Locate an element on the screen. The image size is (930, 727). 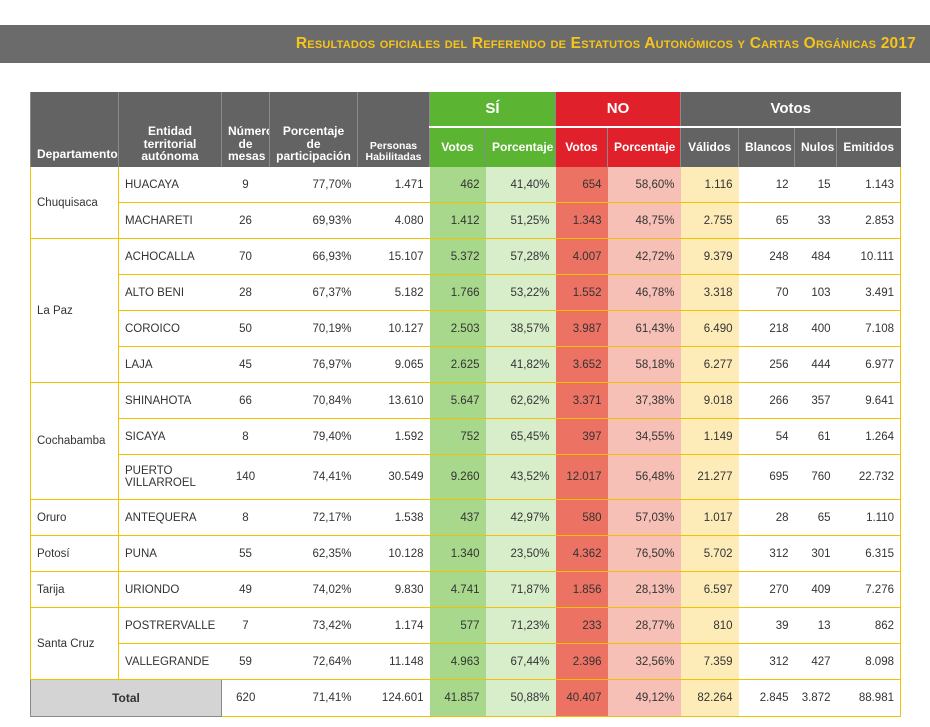
cell-nulos: 103 is located at coordinates (815, 292).